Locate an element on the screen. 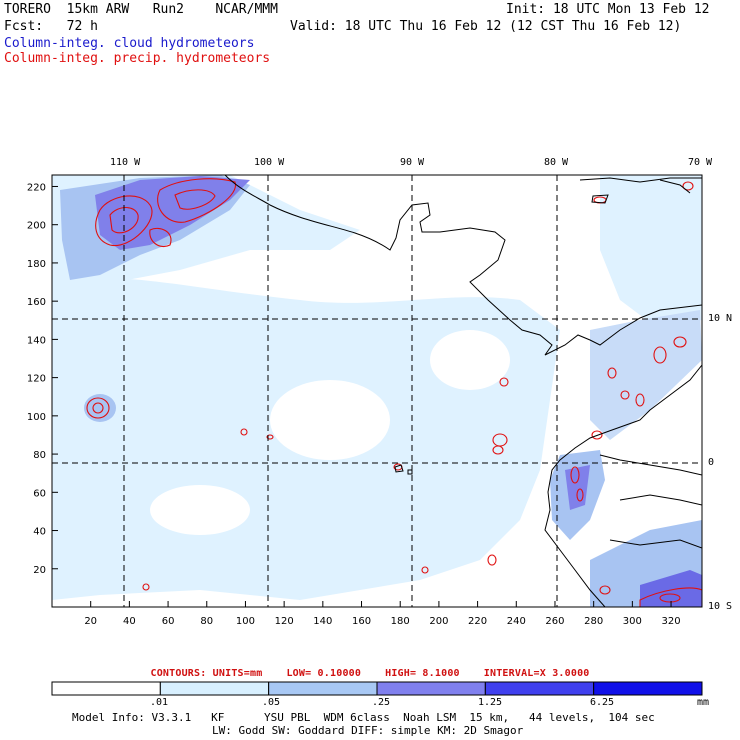 This screenshot has height=740, width=740. colorbar-label: 1.25 is located at coordinates (490, 702).